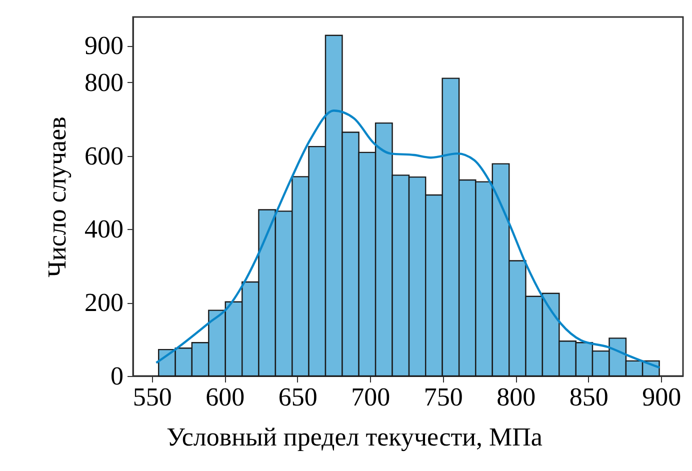  I want to click on y-tick-label: 600, so click(104, 155).